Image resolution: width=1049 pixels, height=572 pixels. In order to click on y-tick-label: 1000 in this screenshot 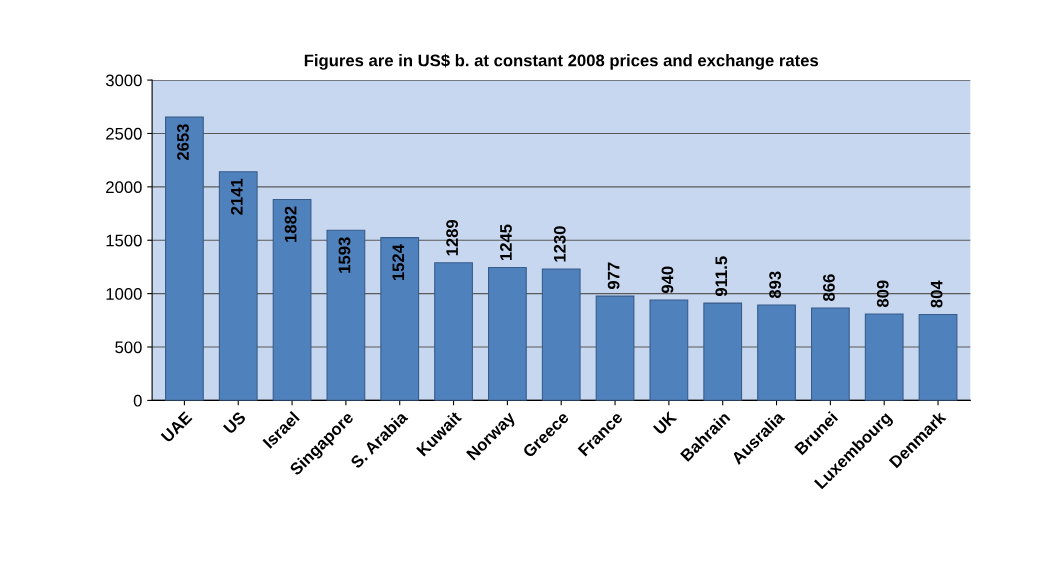, I will do `click(124, 294)`.